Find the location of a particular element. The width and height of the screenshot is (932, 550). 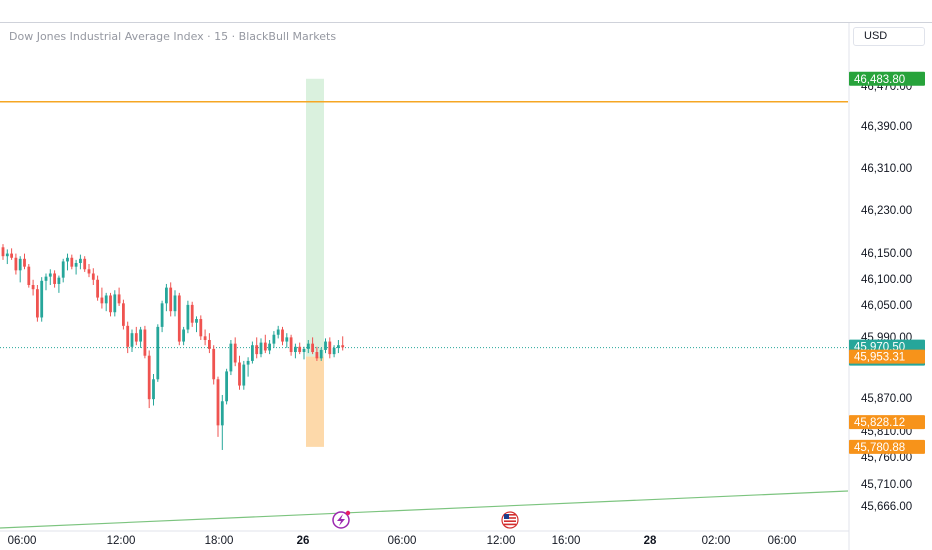

profit-zone is located at coordinates (315, 217).